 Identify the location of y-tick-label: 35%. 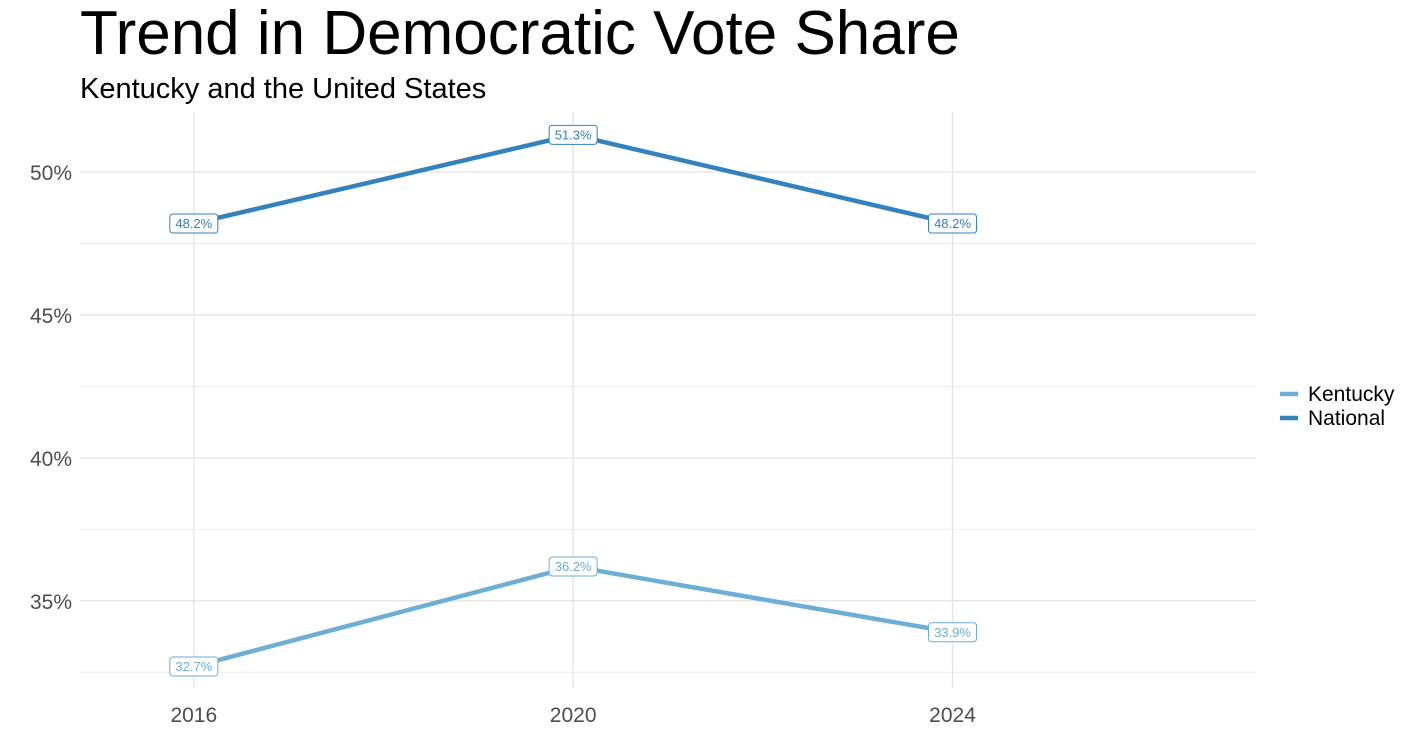
(51, 602).